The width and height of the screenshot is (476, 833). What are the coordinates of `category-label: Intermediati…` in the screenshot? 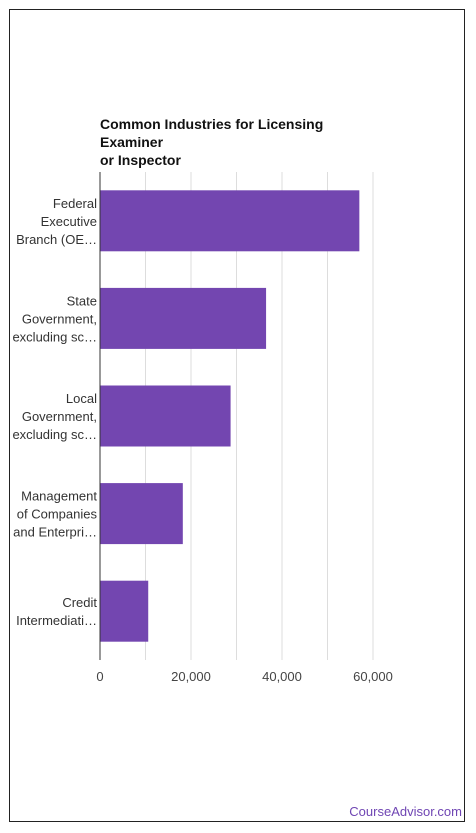 It's located at (56, 620).